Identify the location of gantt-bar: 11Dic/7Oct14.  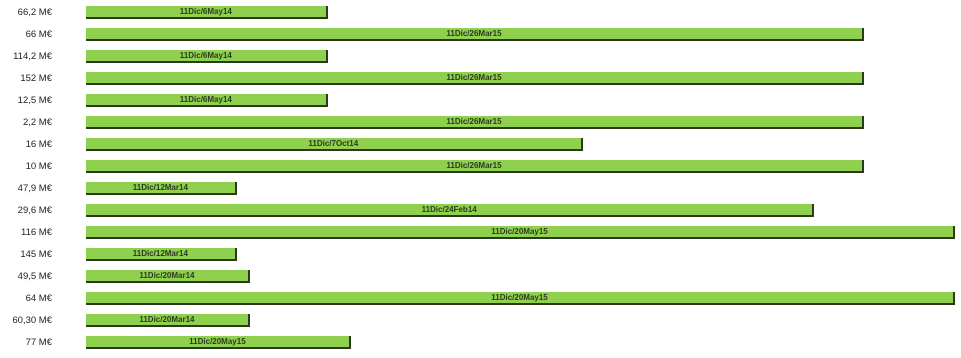
(334, 144).